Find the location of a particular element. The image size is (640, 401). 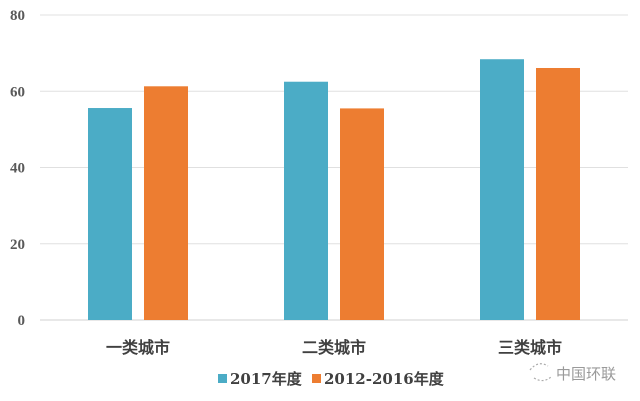

watermark: 中国环联 is located at coordinates (572, 373).